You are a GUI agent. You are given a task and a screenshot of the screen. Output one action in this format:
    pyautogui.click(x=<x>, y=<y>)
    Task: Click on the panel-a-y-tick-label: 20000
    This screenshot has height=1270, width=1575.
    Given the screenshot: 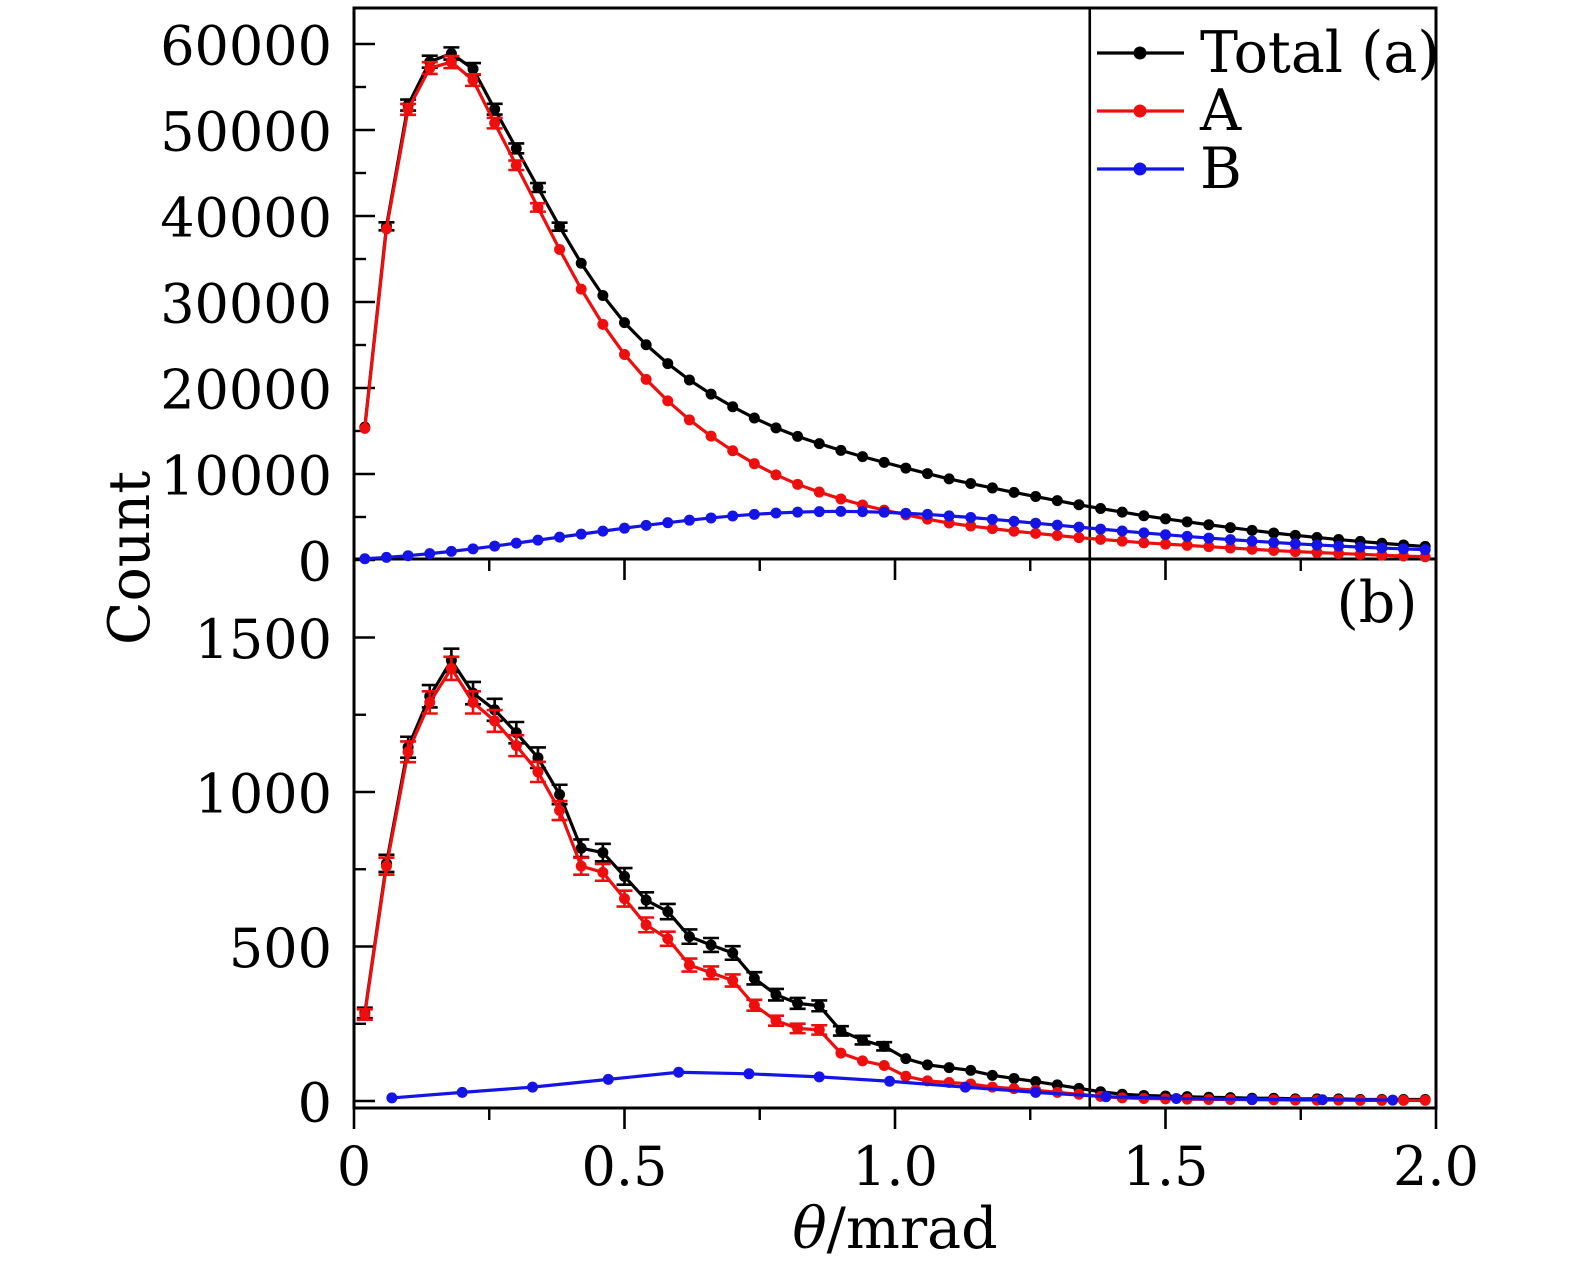 What is the action you would take?
    pyautogui.click(x=246, y=390)
    